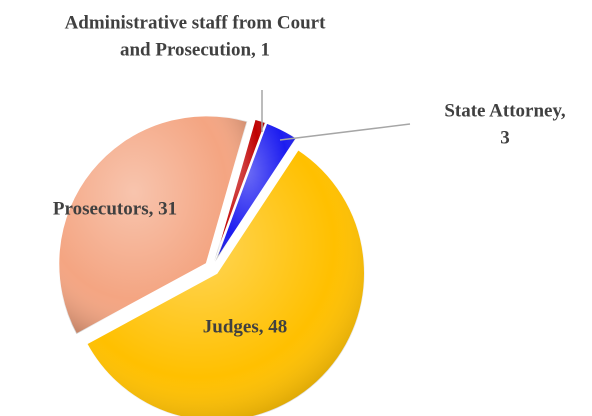 The image size is (592, 416). What do you see at coordinates (195, 49) in the screenshot?
I see `data-label: and Prosecution, 1` at bounding box center [195, 49].